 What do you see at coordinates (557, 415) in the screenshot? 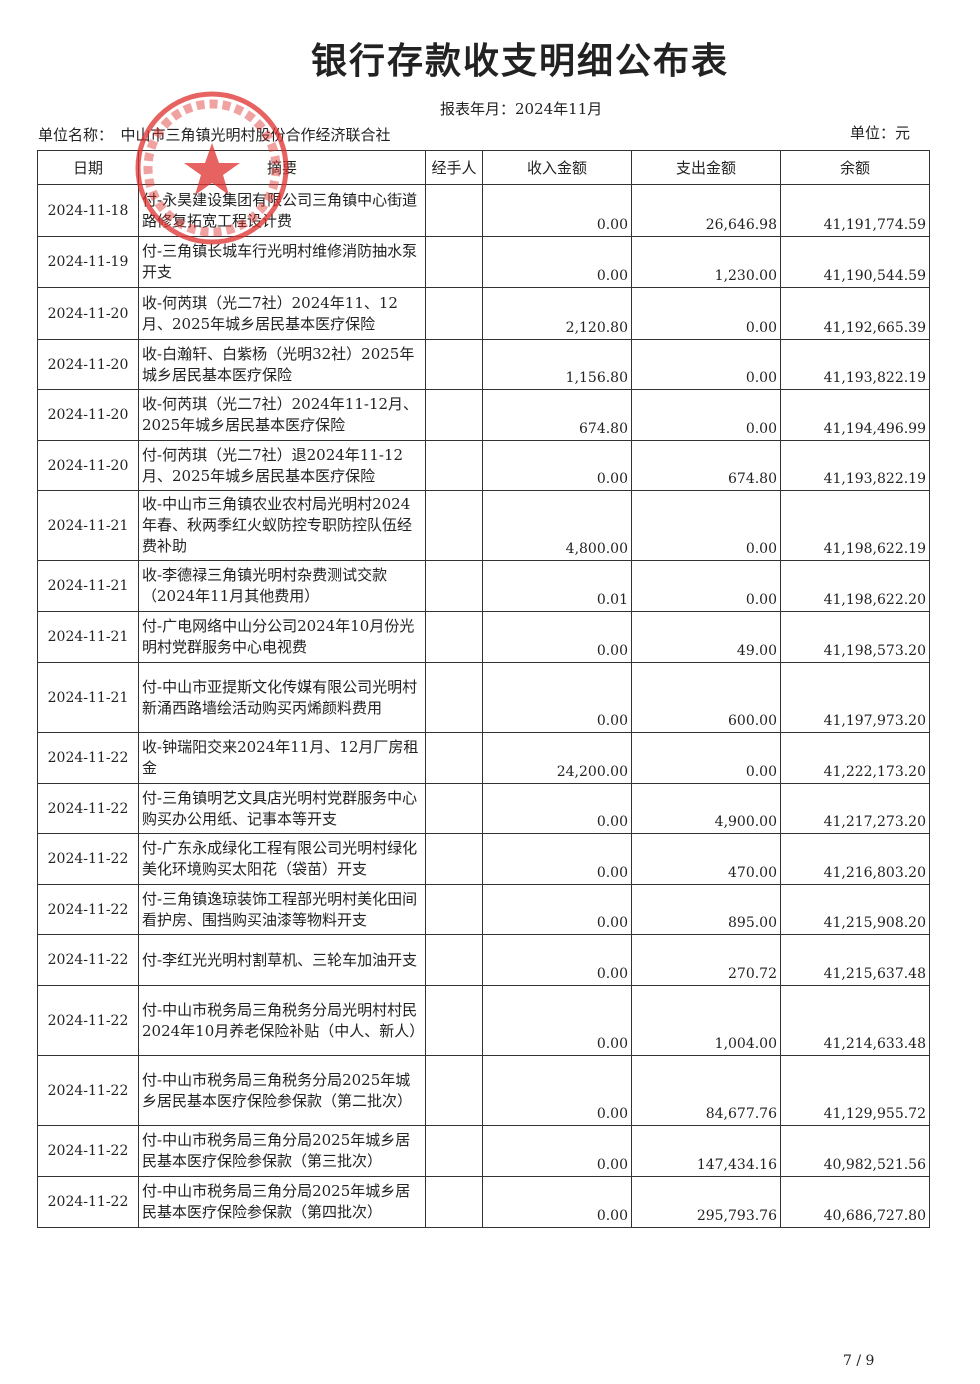
I see `row-income: 674.80` at bounding box center [557, 415].